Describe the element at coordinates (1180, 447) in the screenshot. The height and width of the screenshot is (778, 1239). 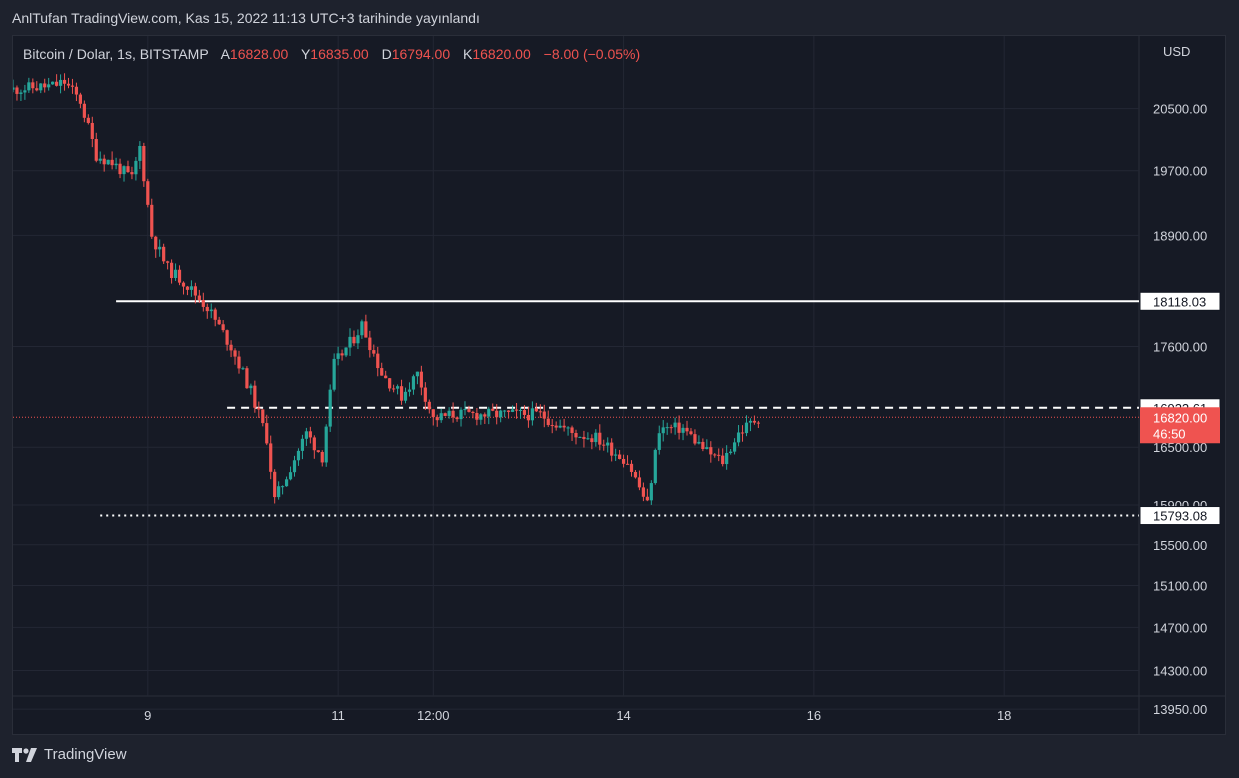
I see `y-tick-label: 16500.00` at that location.